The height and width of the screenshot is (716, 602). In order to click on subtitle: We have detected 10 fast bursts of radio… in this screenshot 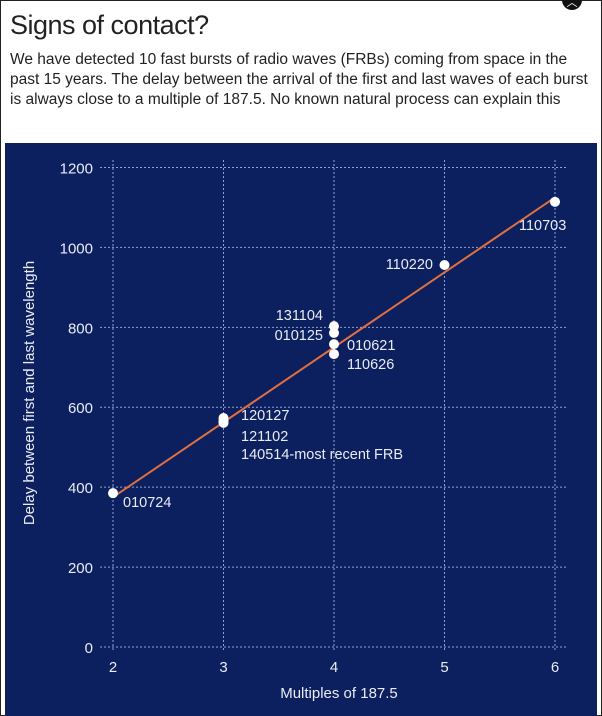, I will do `click(299, 79)`.